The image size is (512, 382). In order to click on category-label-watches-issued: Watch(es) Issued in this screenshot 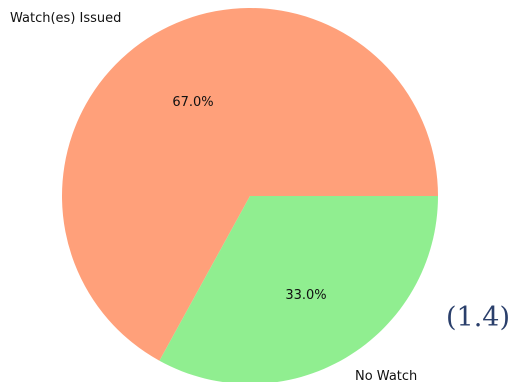, I will do `click(65, 18)`.